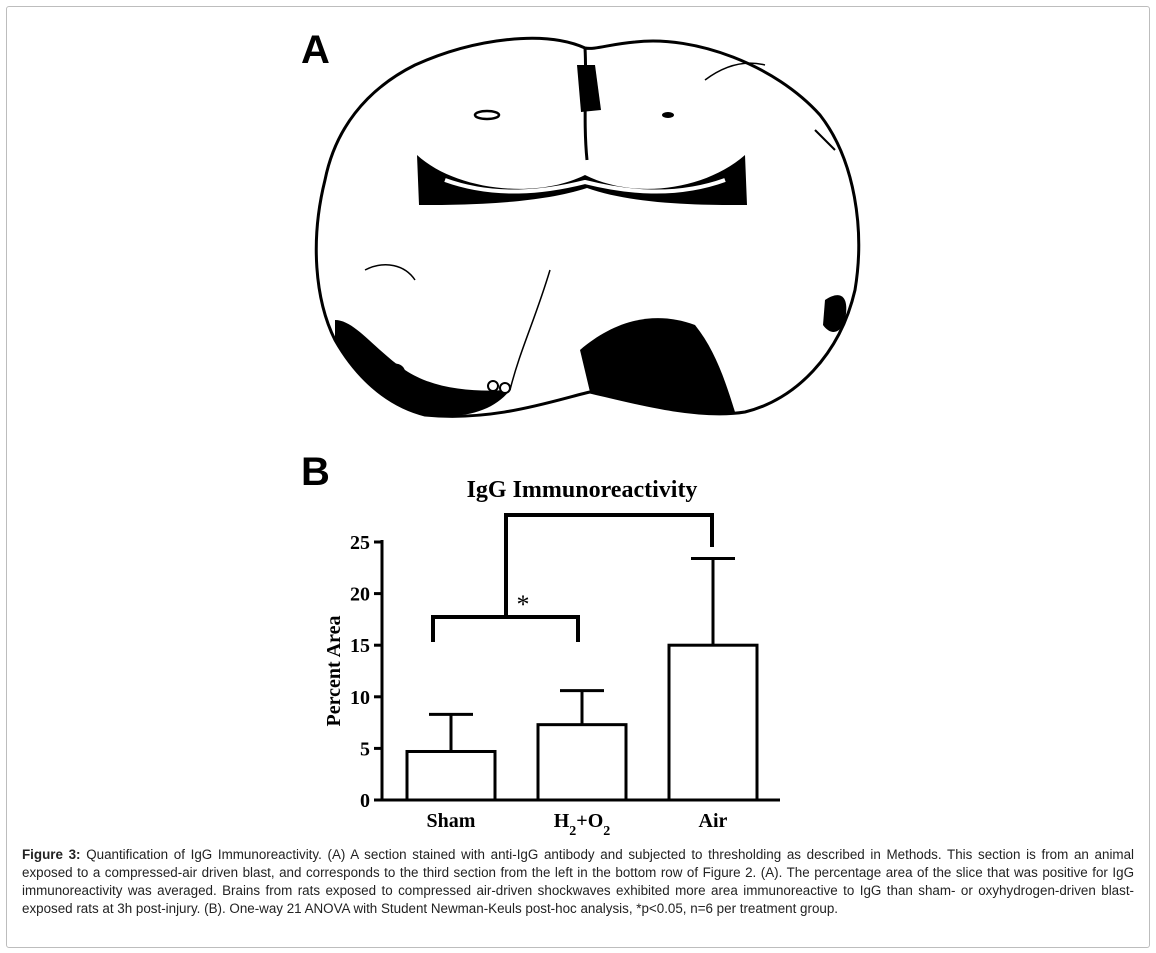 The height and width of the screenshot is (953, 1156). What do you see at coordinates (523, 604) in the screenshot?
I see `significance-star: *` at bounding box center [523, 604].